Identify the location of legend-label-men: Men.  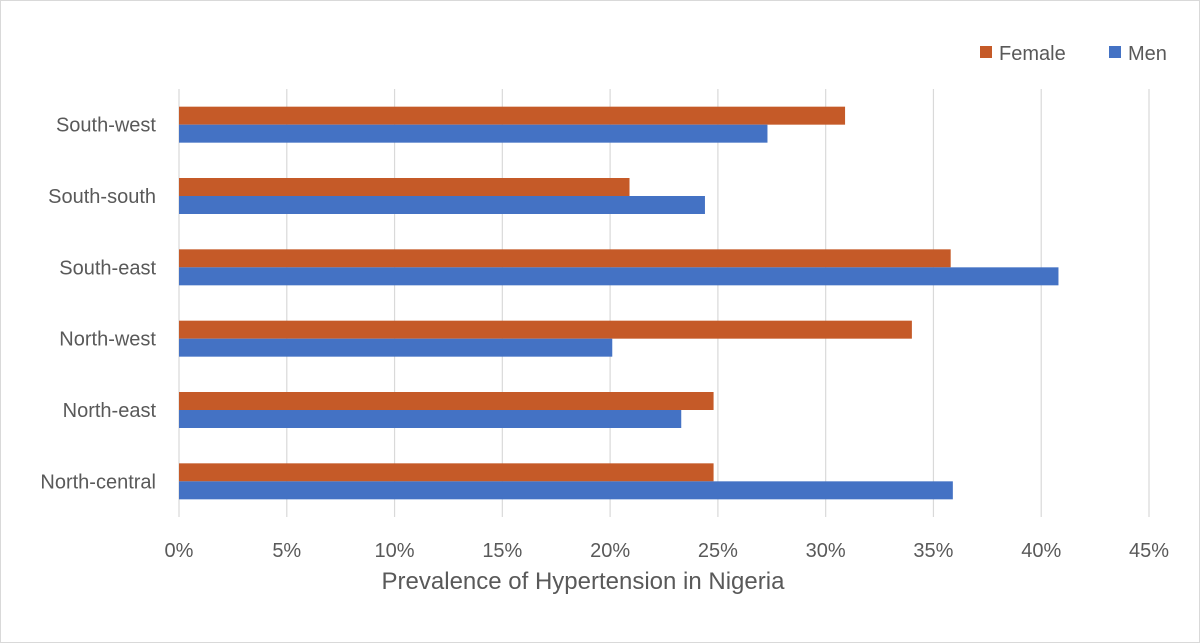
(1147, 54).